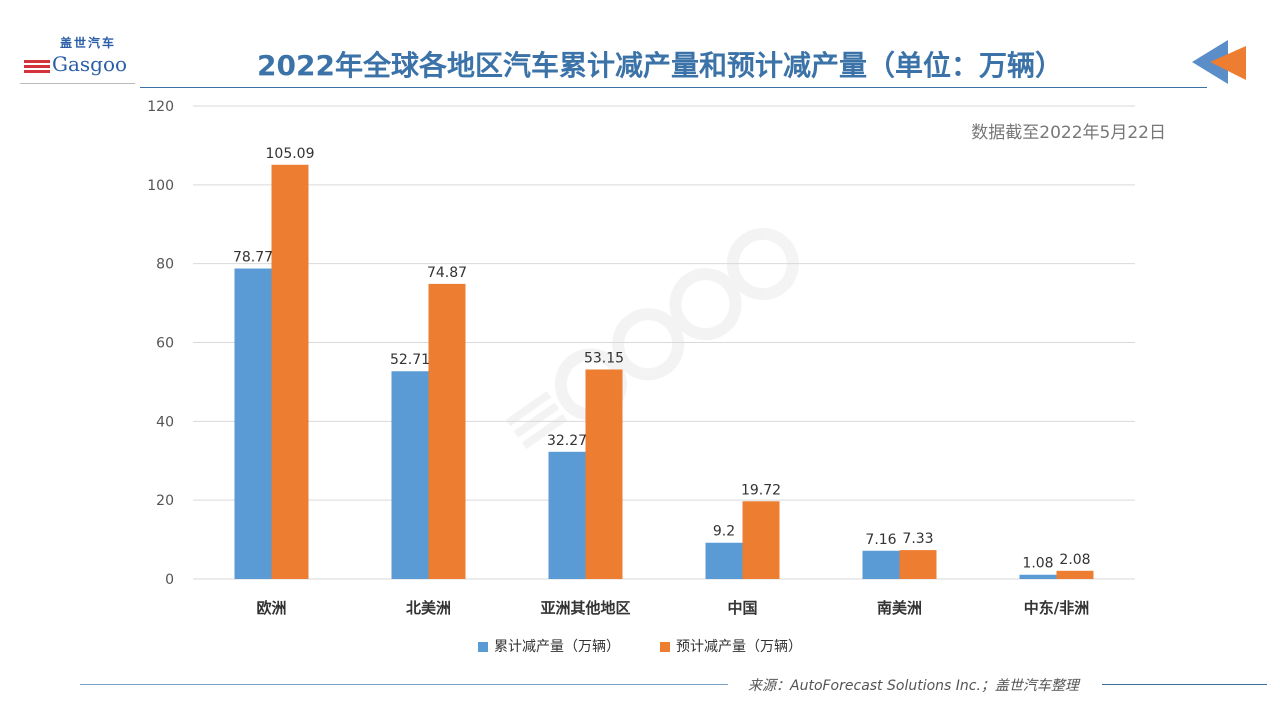 The image size is (1280, 720). Describe the element at coordinates (1074, 560) in the screenshot. I see `data-label: 2.08` at that location.